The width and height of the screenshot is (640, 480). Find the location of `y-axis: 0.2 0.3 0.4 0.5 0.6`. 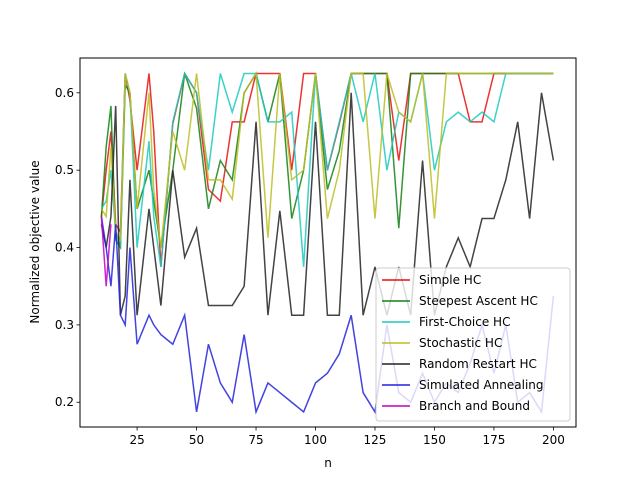

y-axis: 0.2 0.3 0.4 0.5 0.6 is located at coordinates (67, 247).